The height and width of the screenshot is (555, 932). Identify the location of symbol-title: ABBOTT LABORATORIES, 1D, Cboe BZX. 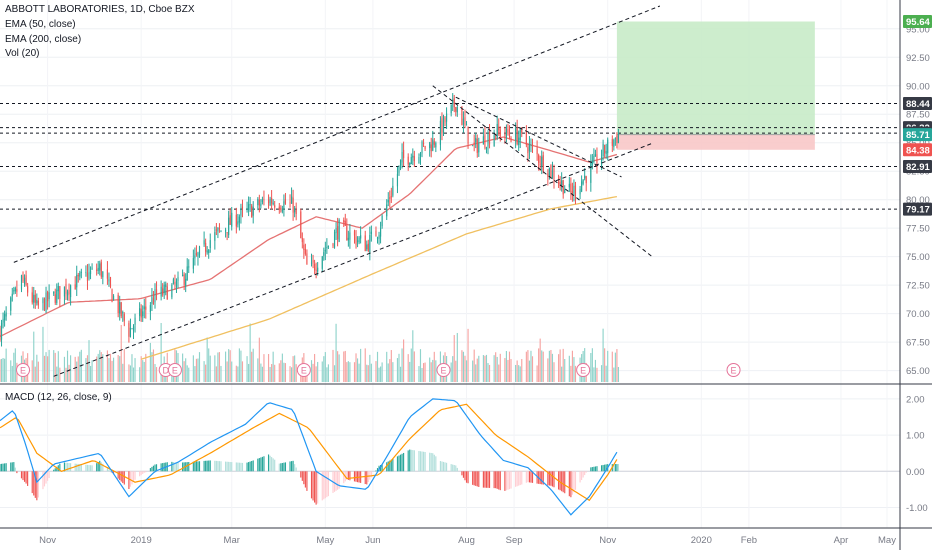
(100, 9).